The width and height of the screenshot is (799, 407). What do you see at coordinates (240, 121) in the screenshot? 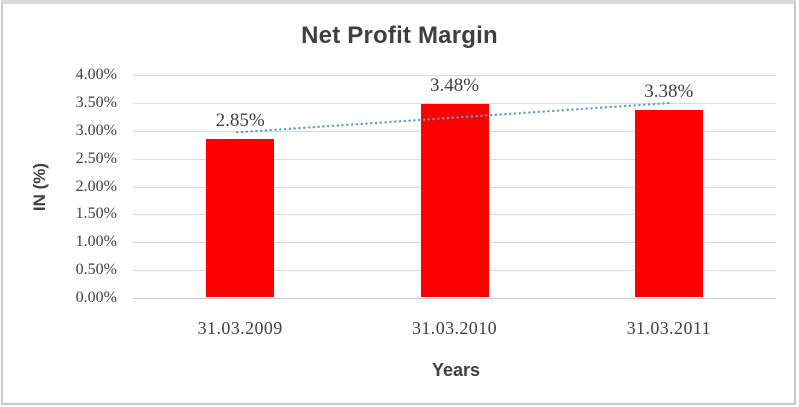
I see `data-label: 2.85%` at bounding box center [240, 121].